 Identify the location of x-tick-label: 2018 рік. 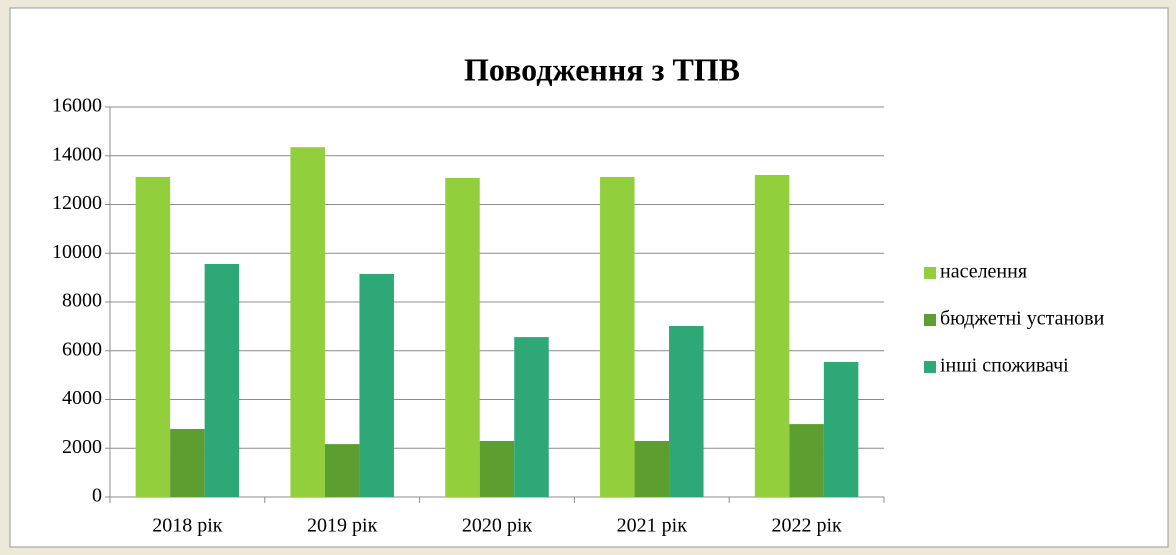
(187, 526).